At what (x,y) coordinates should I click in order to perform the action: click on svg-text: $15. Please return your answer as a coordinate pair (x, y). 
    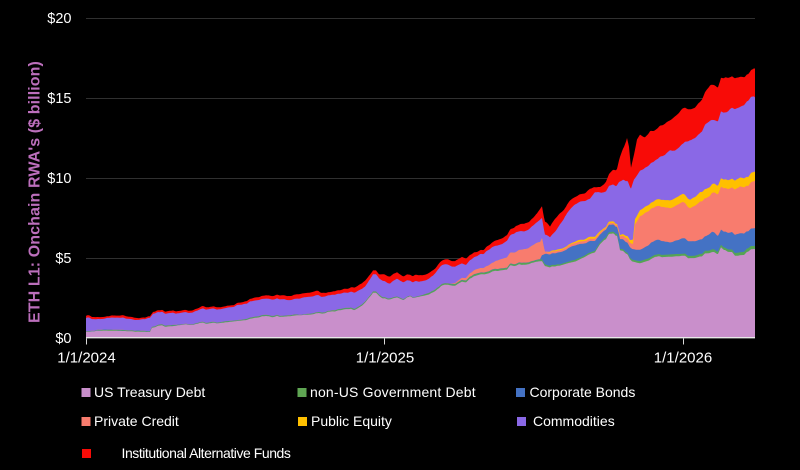
    Looking at the image, I should click on (59, 99).